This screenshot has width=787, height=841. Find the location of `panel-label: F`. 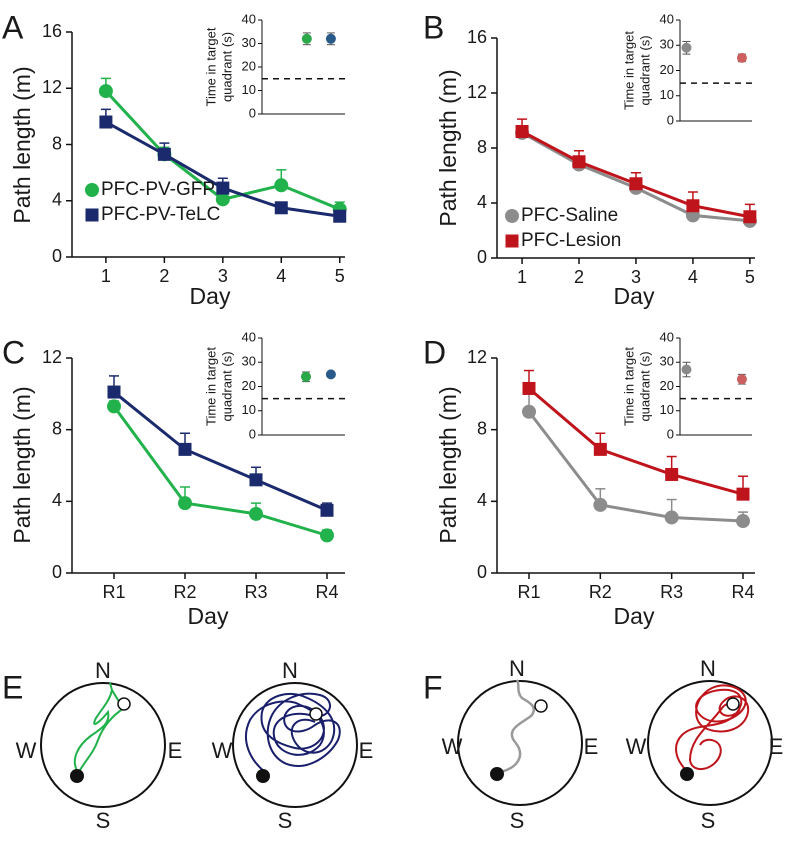

panel-label: F is located at coordinates (433, 687).